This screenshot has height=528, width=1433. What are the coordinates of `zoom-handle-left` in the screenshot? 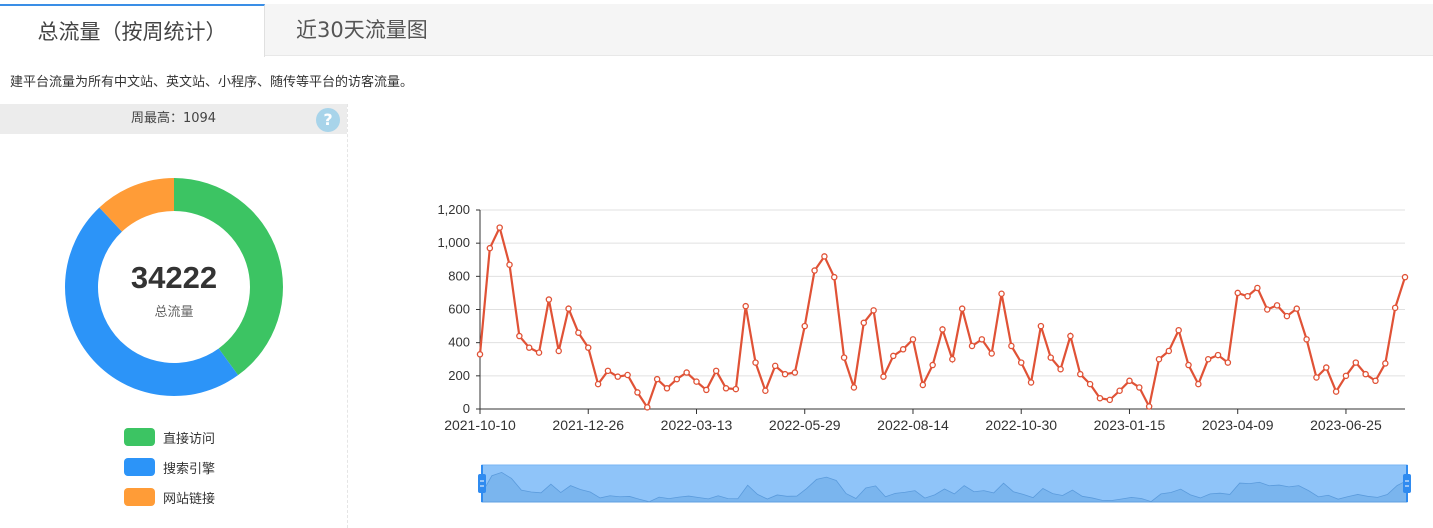 It's located at (482, 483).